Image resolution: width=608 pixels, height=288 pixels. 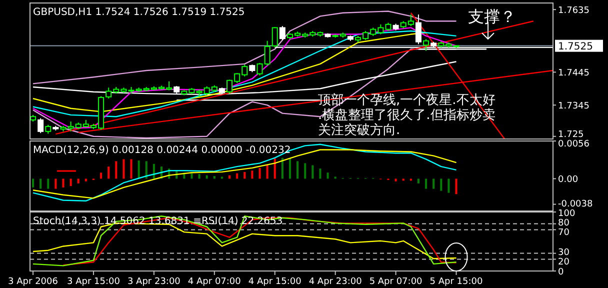 I want to click on x-tick-label: 4 Apr 23:00, so click(x=335, y=282).